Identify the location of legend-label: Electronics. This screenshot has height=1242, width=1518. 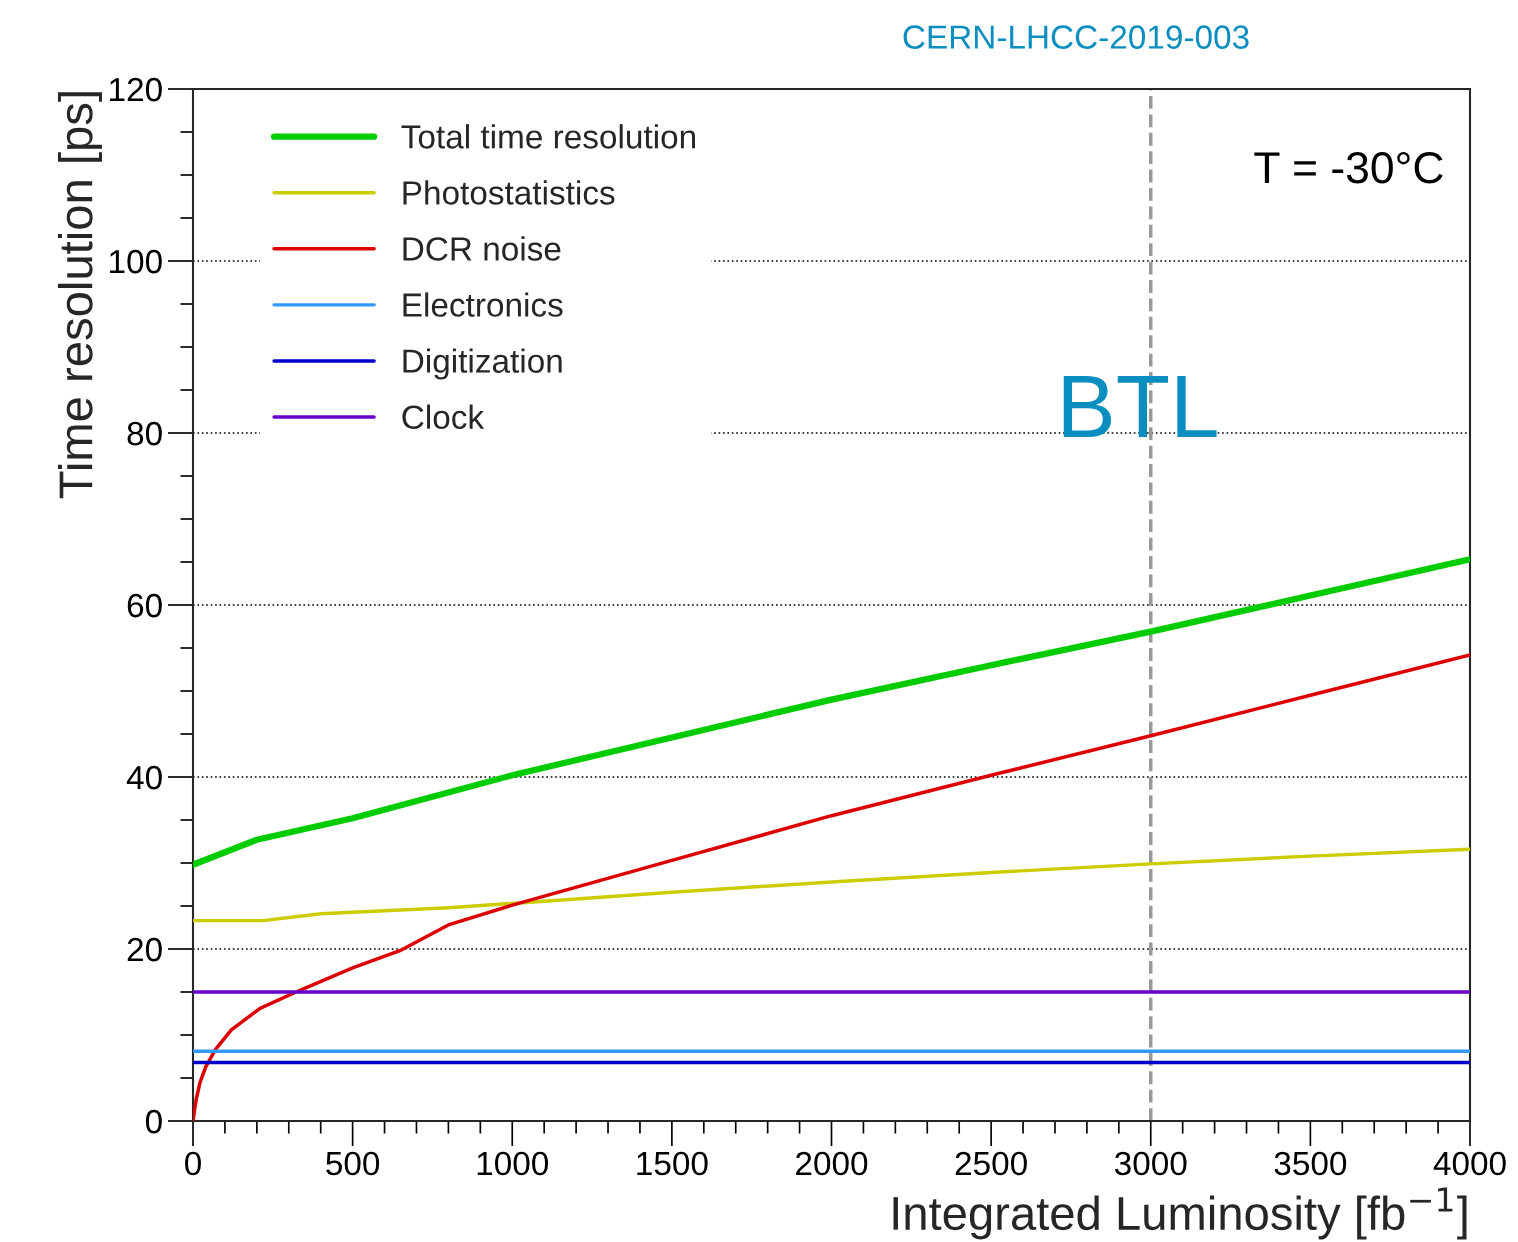
(483, 304).